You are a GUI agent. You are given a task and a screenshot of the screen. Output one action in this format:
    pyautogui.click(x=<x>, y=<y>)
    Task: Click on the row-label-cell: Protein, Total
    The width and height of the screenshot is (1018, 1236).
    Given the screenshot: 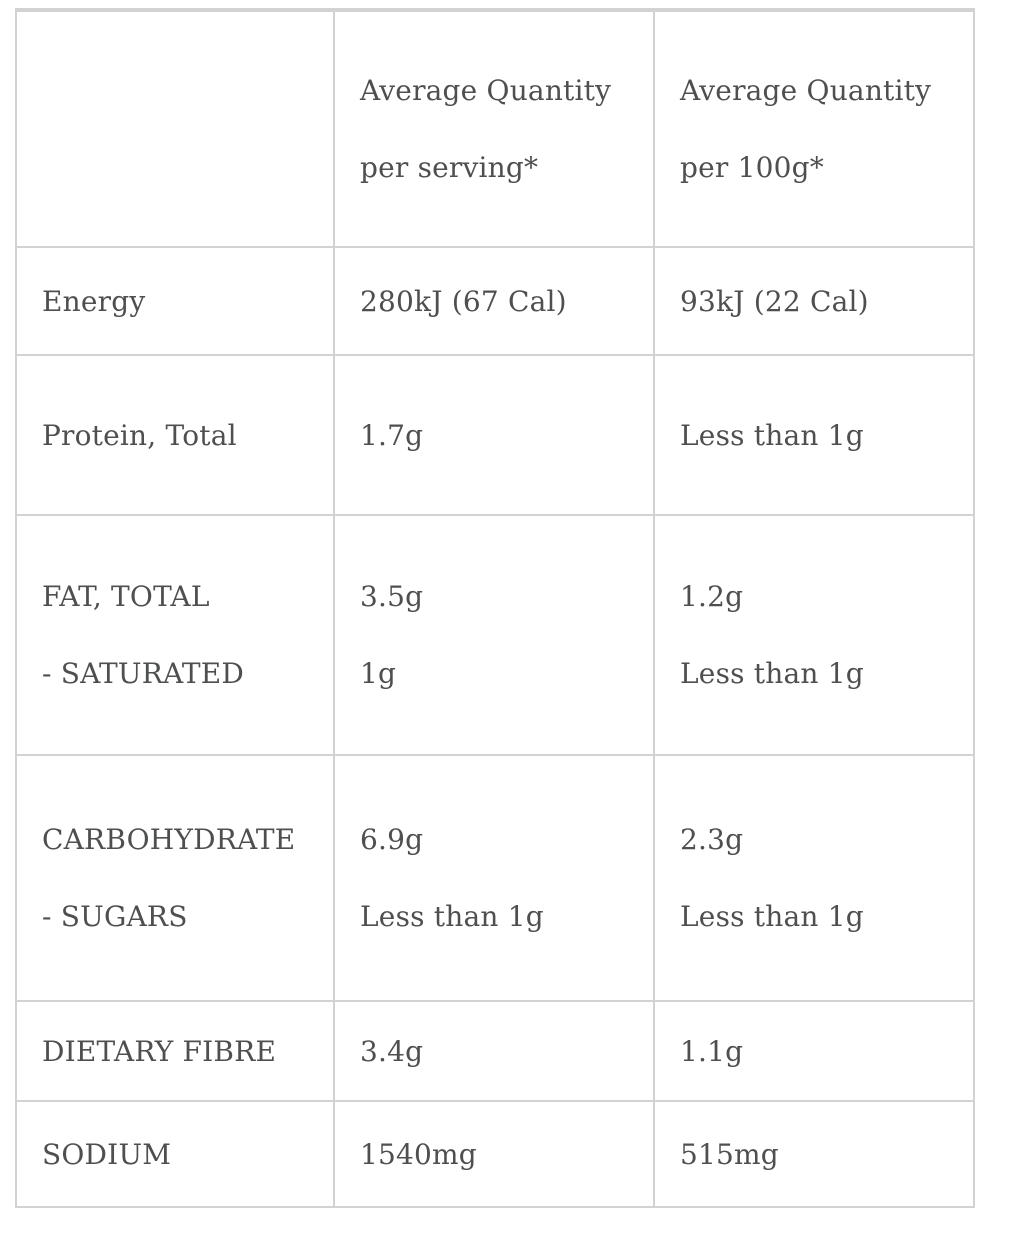 What is the action you would take?
    pyautogui.click(x=175, y=435)
    